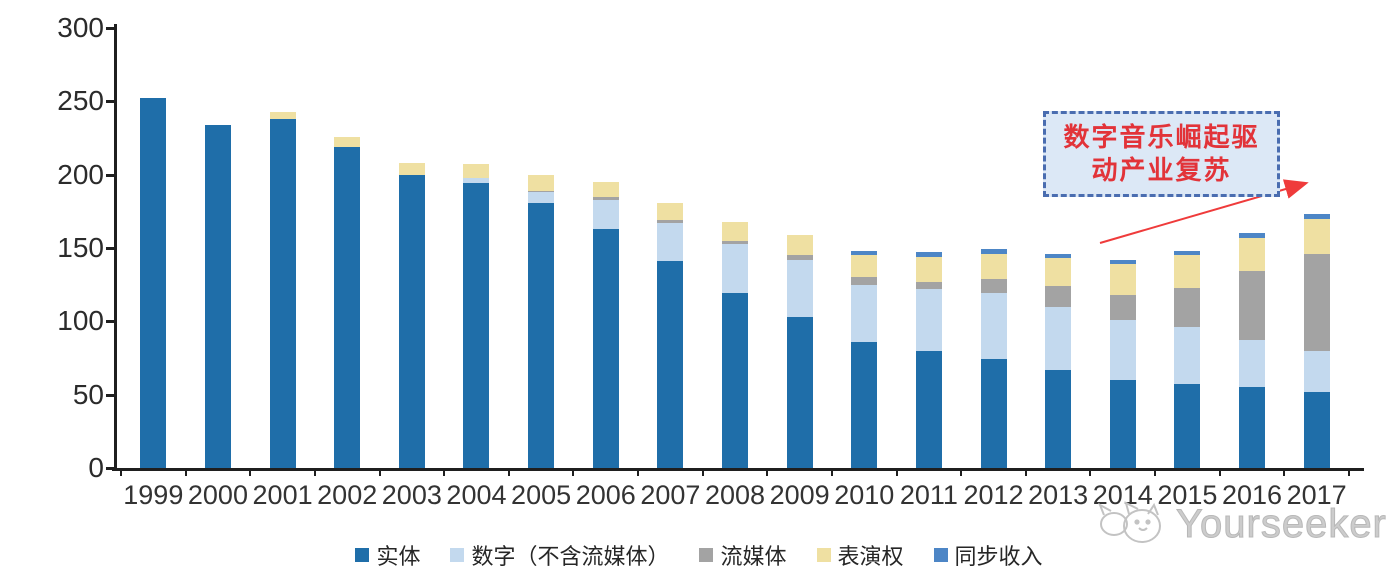  What do you see at coordinates (1129, 522) in the screenshot?
I see `cat-doodle-icon` at bounding box center [1129, 522].